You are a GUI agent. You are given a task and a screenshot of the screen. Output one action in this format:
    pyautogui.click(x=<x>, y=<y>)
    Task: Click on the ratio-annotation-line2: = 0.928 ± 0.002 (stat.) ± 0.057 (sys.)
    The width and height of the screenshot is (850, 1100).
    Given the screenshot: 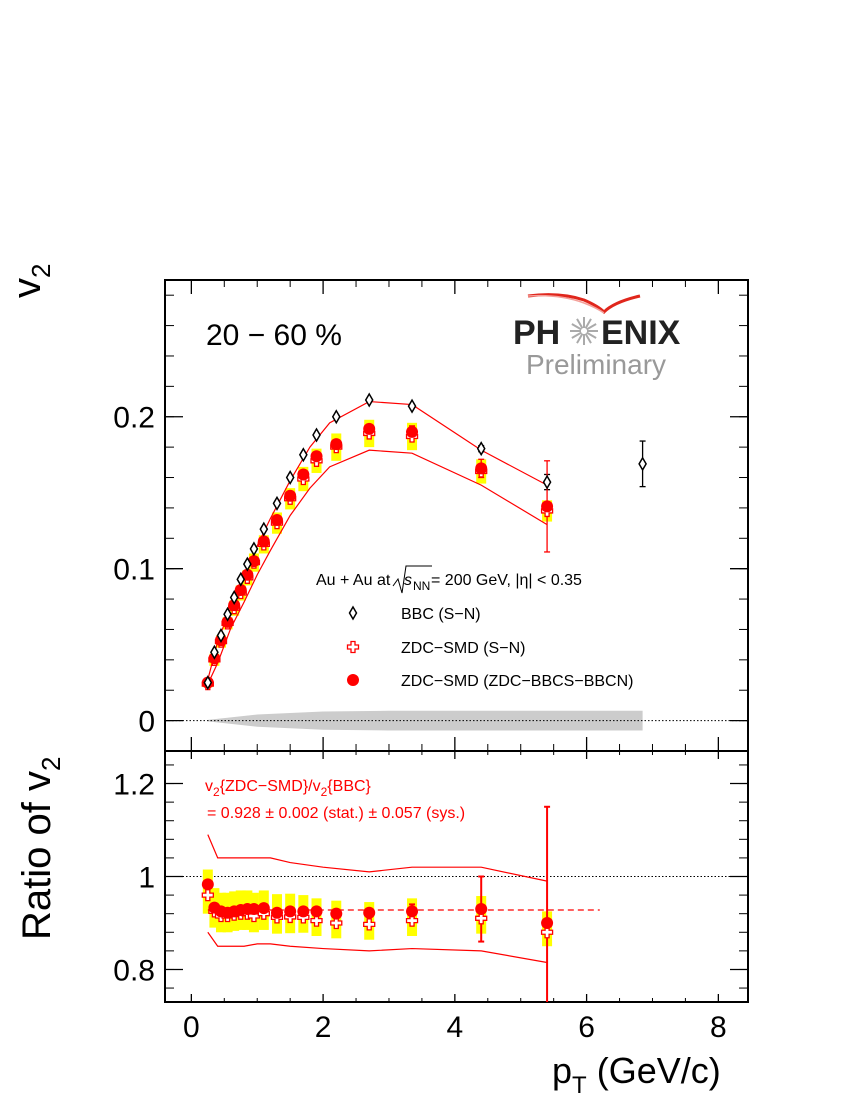 What is the action you would take?
    pyautogui.click(x=336, y=813)
    